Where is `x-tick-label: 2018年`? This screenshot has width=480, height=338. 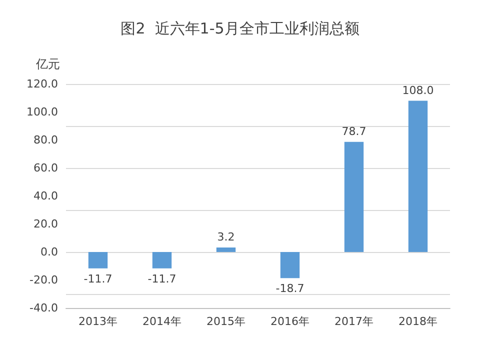
x-tick-label: 2018年 is located at coordinates (418, 321).